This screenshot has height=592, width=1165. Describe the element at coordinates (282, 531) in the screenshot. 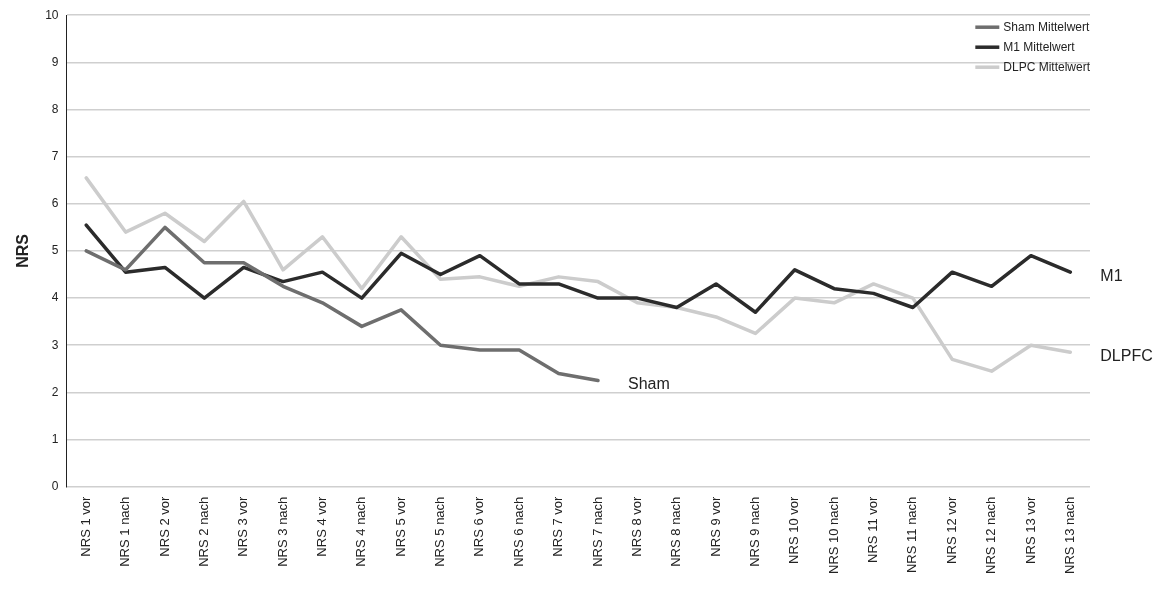

I see `x-tick-label: NRS 3 nach` at that location.